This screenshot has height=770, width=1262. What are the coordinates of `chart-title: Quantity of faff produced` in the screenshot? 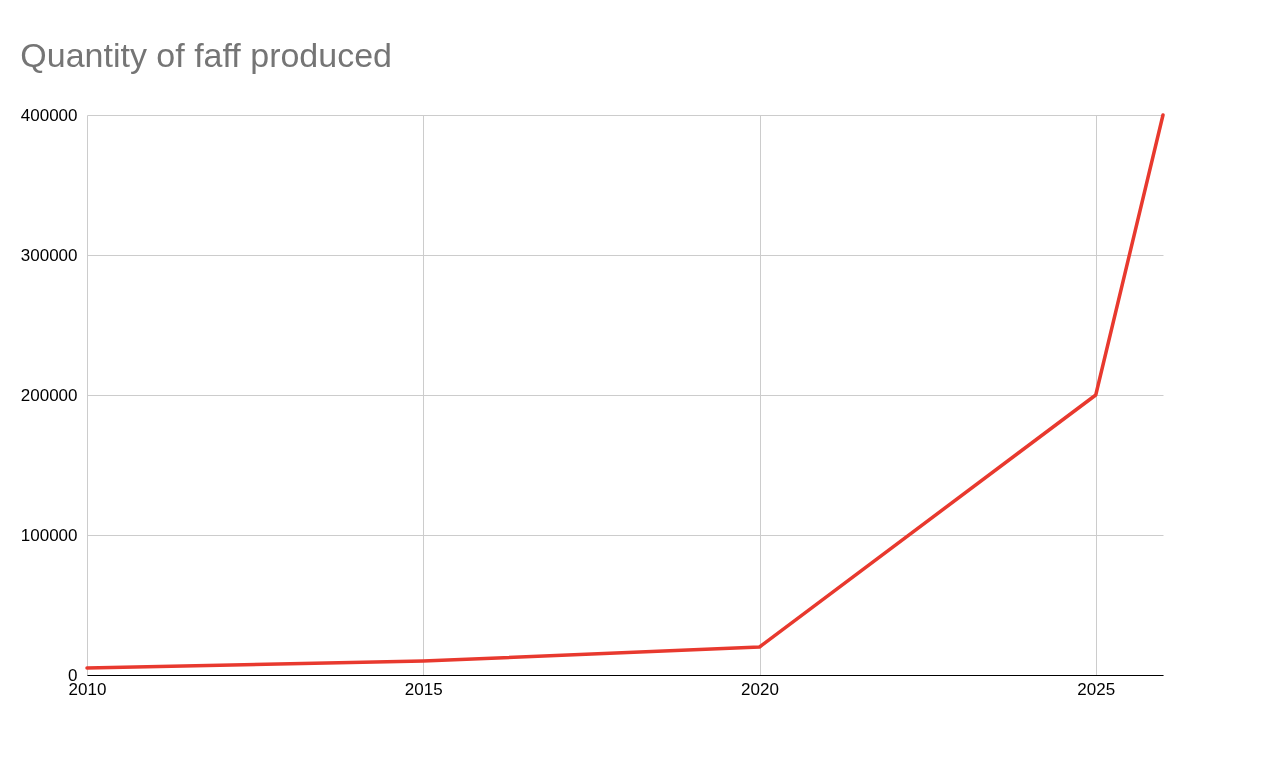 It's located at (206, 55).